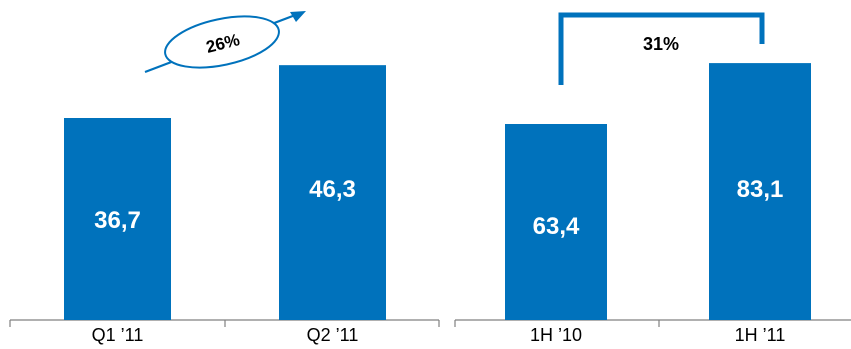  Describe the element at coordinates (333, 335) in the screenshot. I see `x-tick-label: Q2 ’11` at that location.